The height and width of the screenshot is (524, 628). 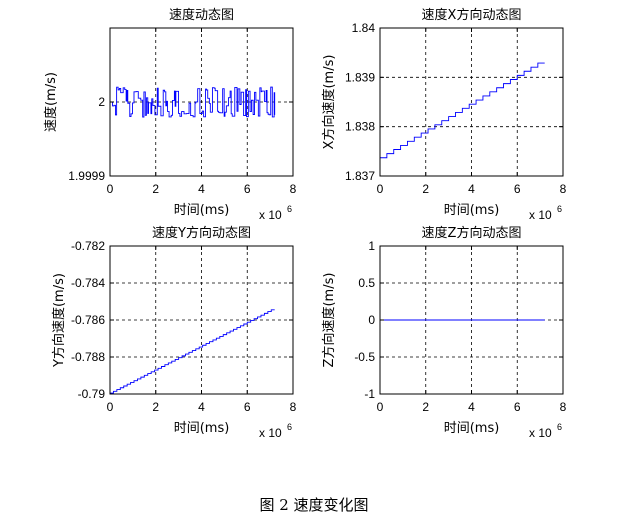 What do you see at coordinates (329, 102) in the screenshot?
I see `y-axis-label: X方向速度(m/s)` at bounding box center [329, 102].